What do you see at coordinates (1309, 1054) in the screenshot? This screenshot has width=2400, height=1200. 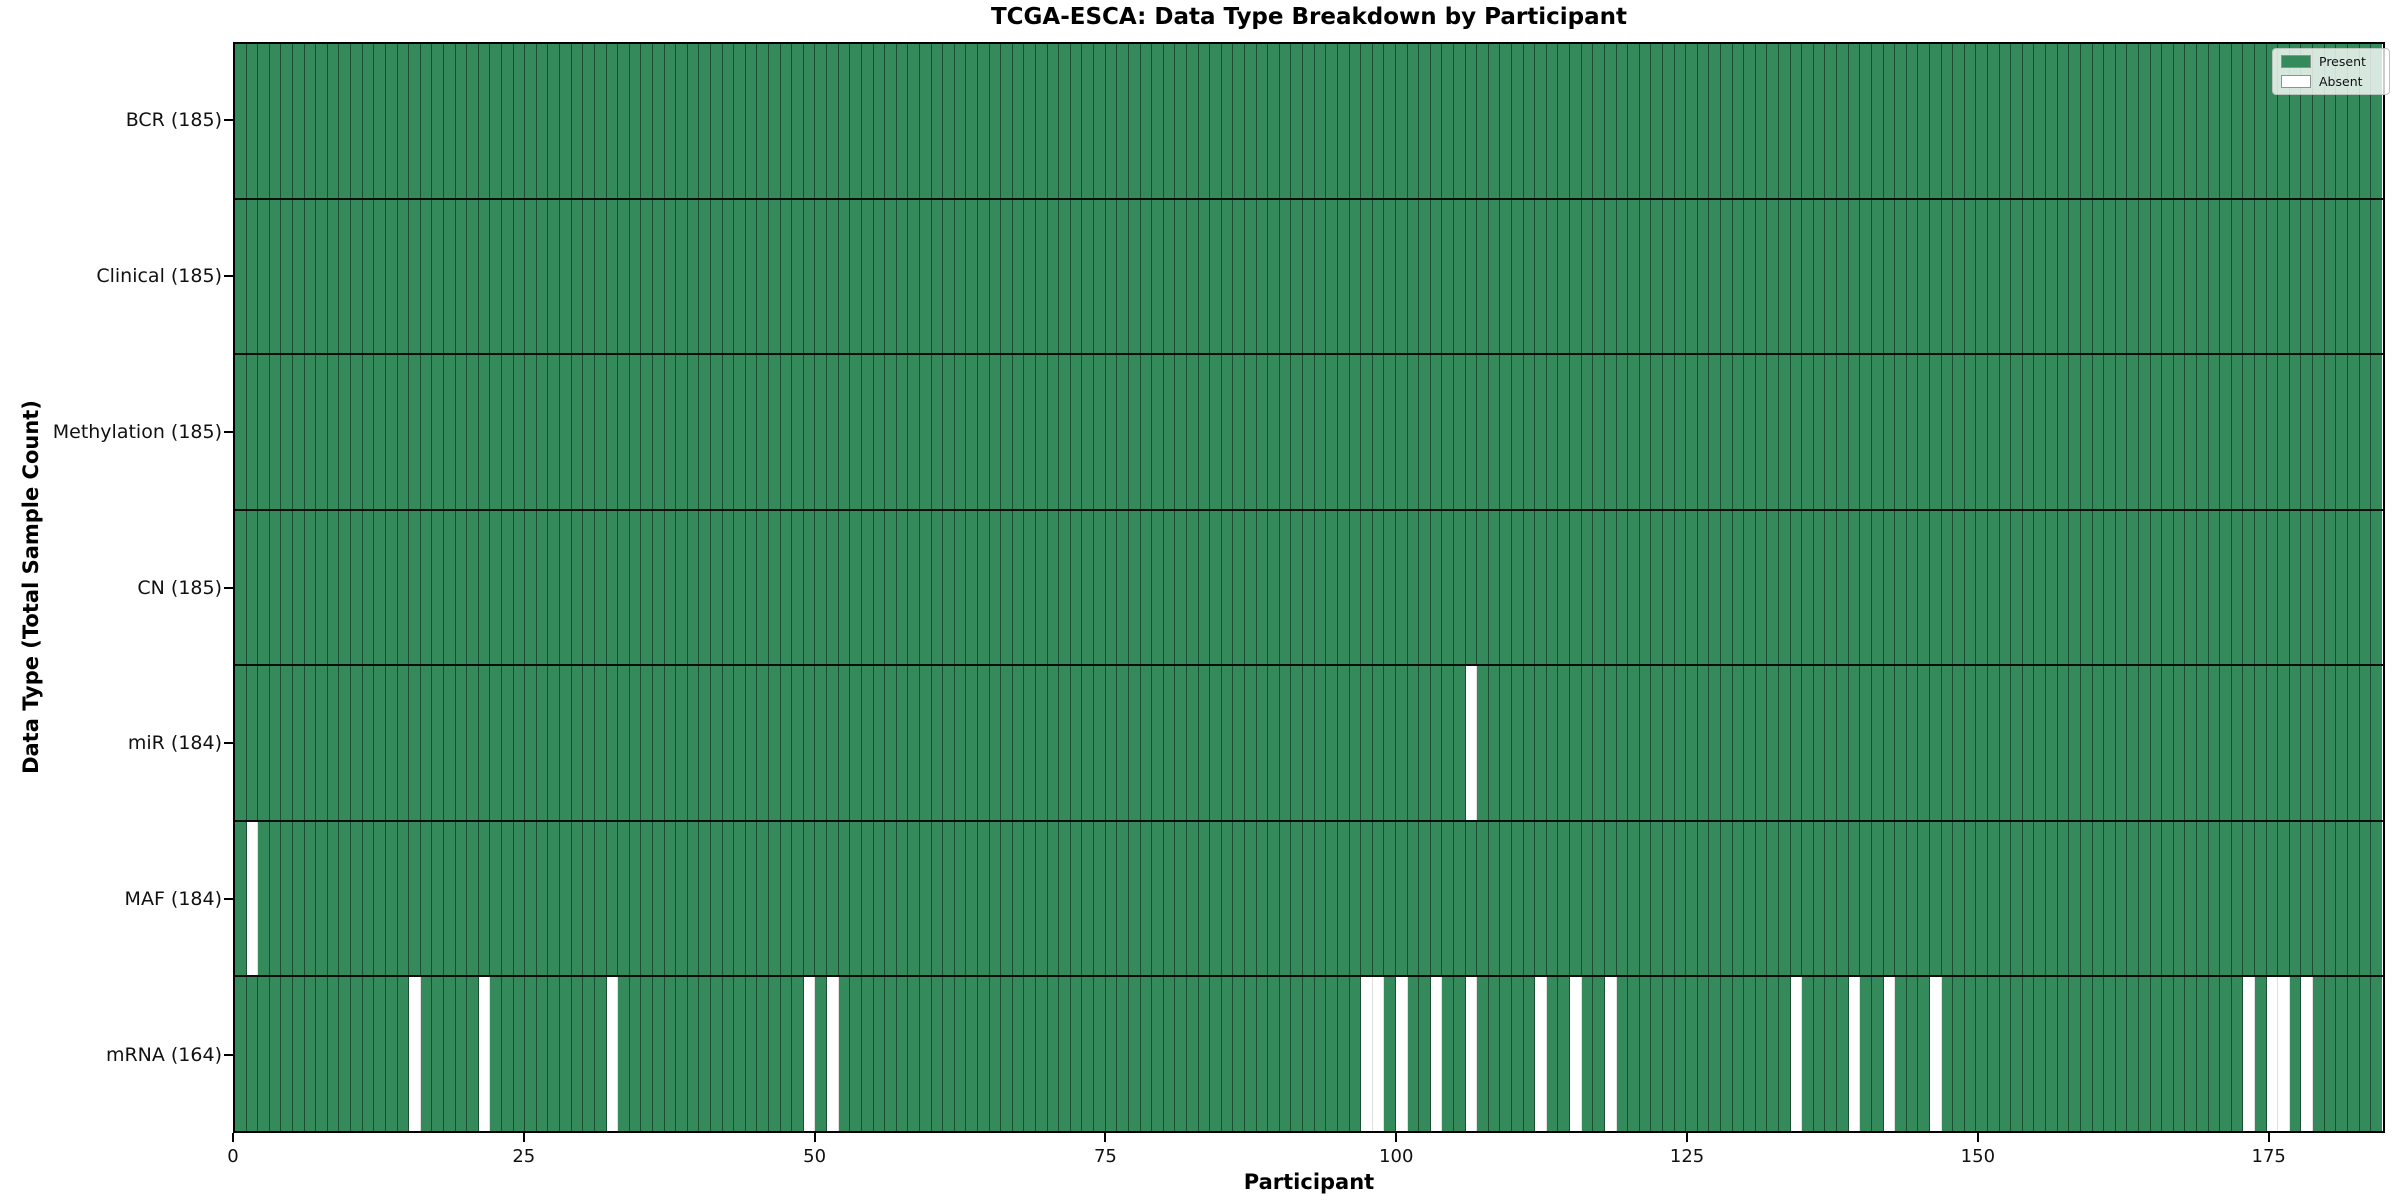 I see `matrix-row-mrna` at bounding box center [1309, 1054].